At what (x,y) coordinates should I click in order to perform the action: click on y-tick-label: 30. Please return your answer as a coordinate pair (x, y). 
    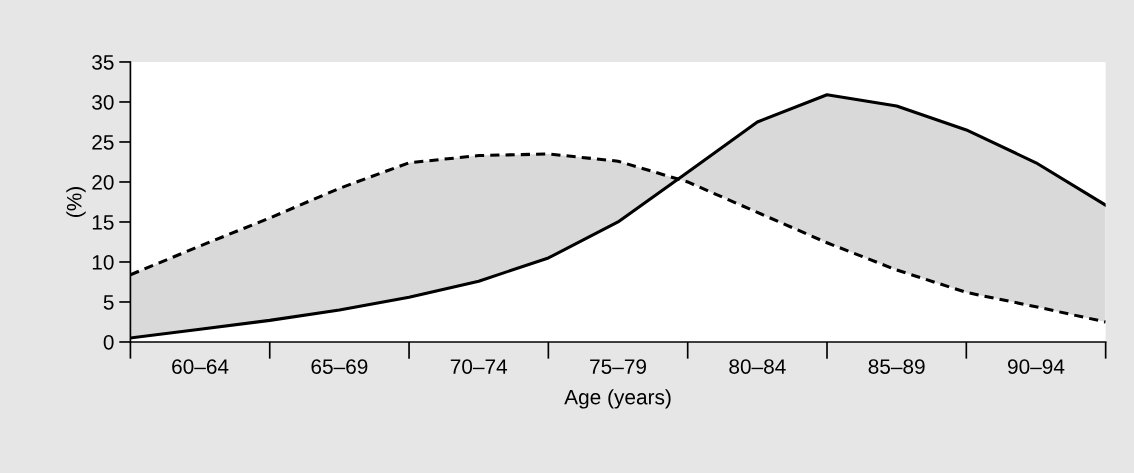
    Looking at the image, I should click on (103, 102).